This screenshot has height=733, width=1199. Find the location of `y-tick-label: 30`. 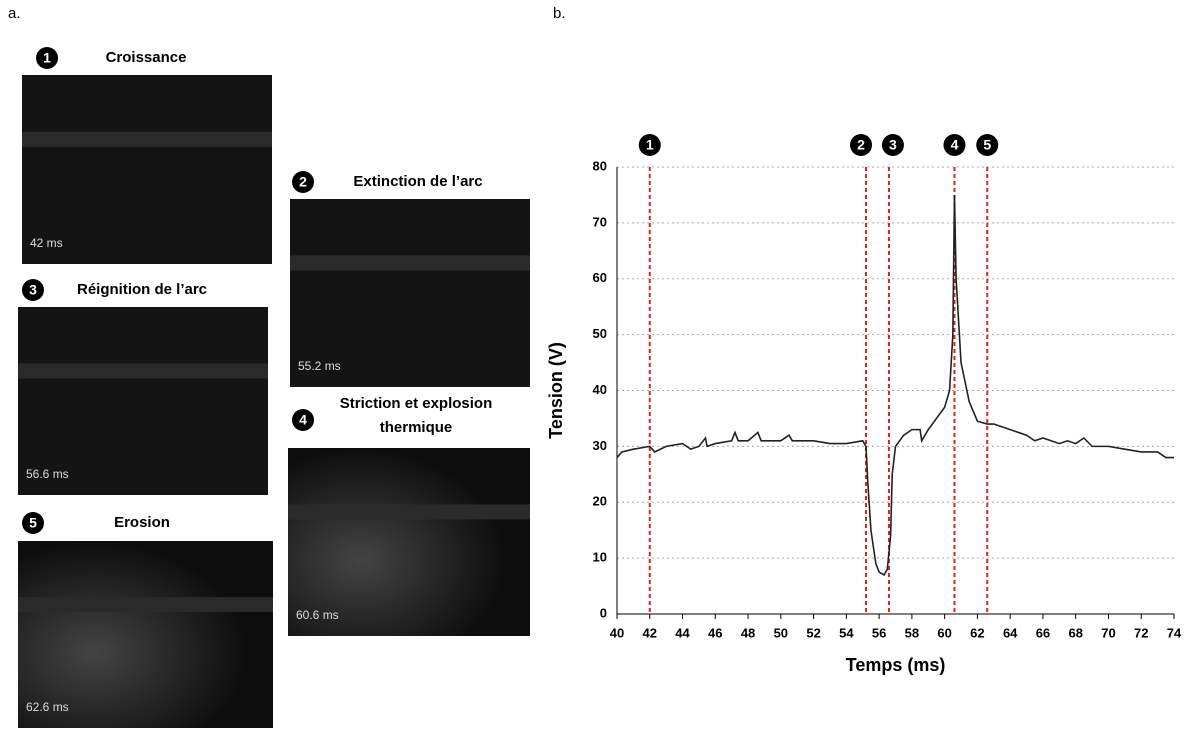

y-tick-label: 30 is located at coordinates (600, 445).